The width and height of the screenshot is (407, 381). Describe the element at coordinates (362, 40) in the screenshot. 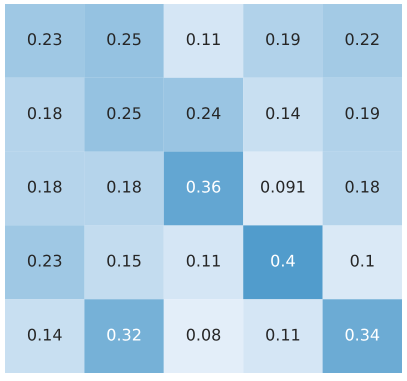

I see `data-label: 0.22` at that location.